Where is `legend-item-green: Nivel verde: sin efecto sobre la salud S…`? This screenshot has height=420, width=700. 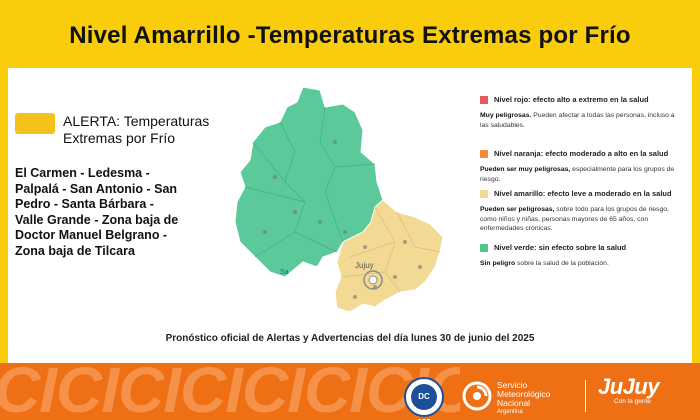 legend-item-green: Nivel verde: sin efecto sobre la salud S… is located at coordinates (582, 256).